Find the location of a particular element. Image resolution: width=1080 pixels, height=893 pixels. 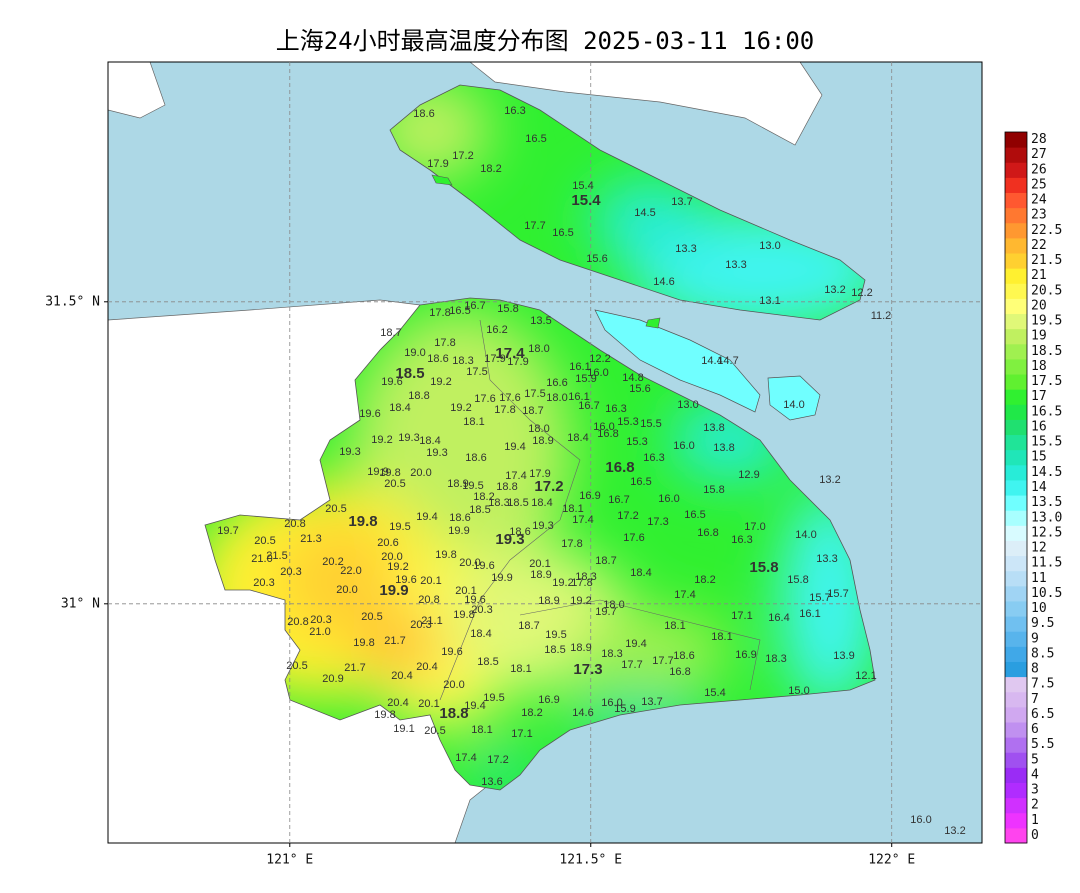

station-value: 13.6 is located at coordinates (491, 782).